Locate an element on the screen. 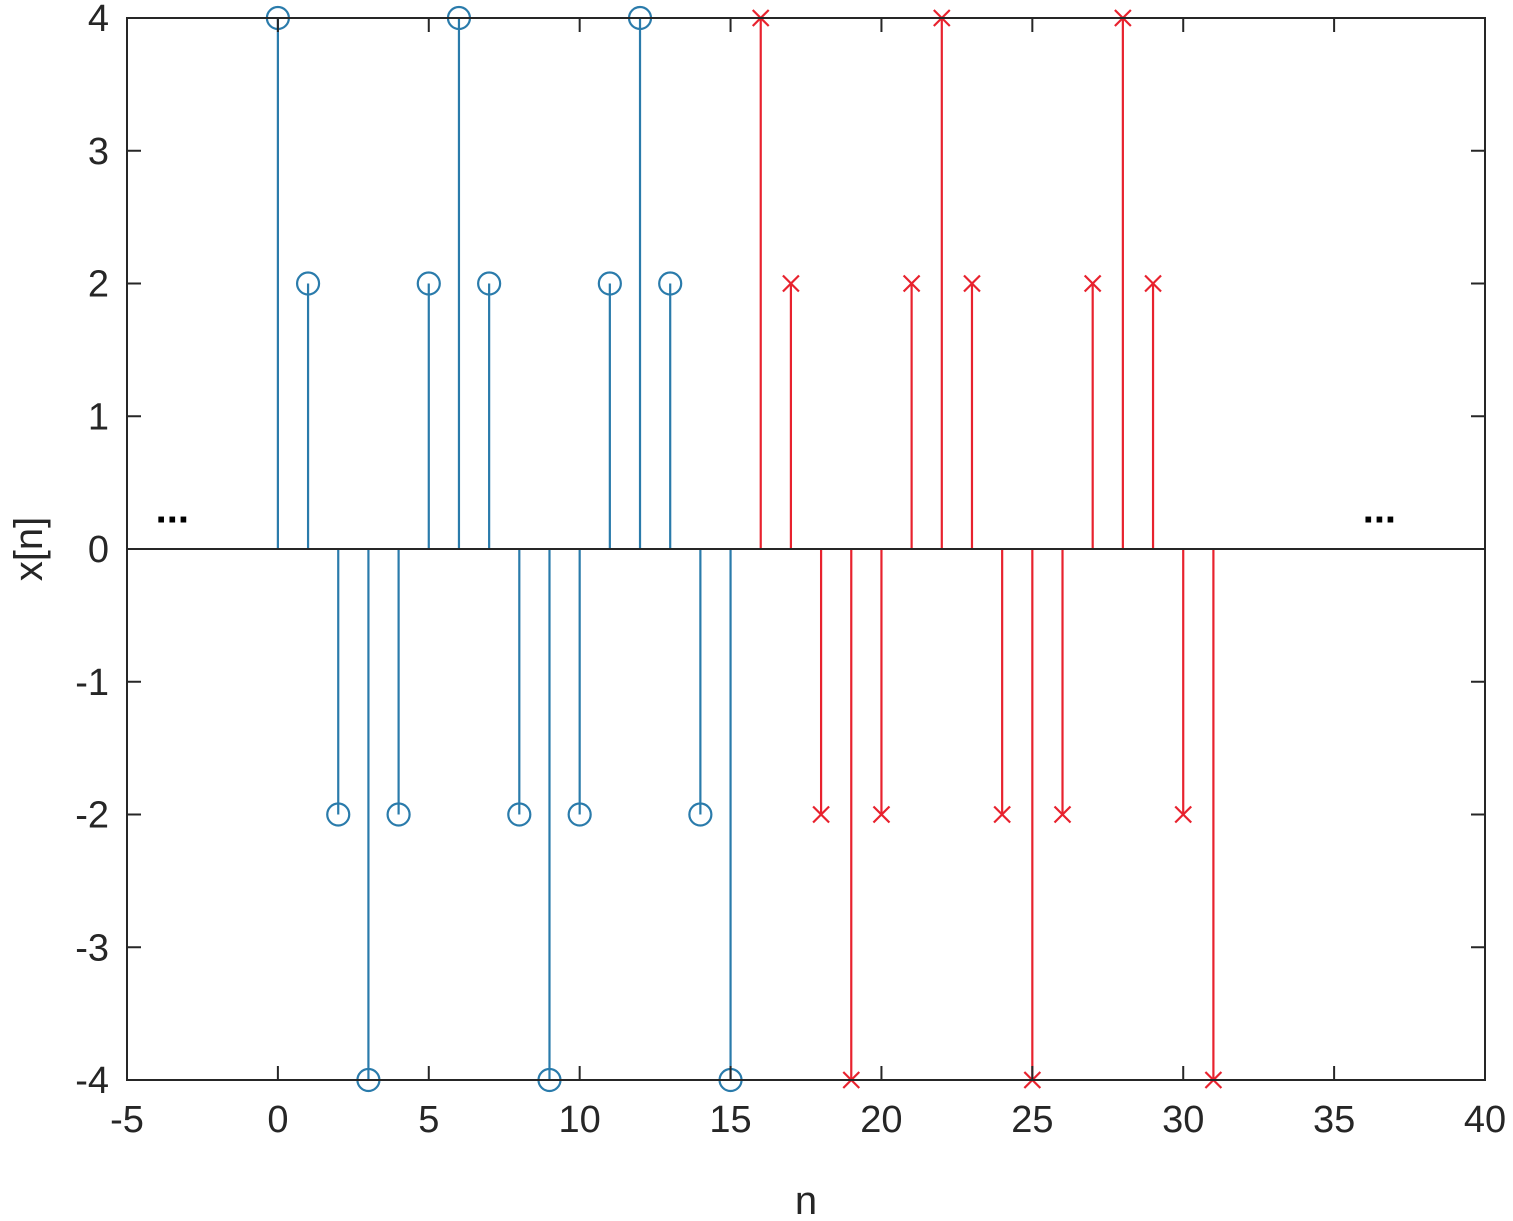 This screenshot has width=1513, height=1221. x-tick-label-9: 40 is located at coordinates (1485, 1120).